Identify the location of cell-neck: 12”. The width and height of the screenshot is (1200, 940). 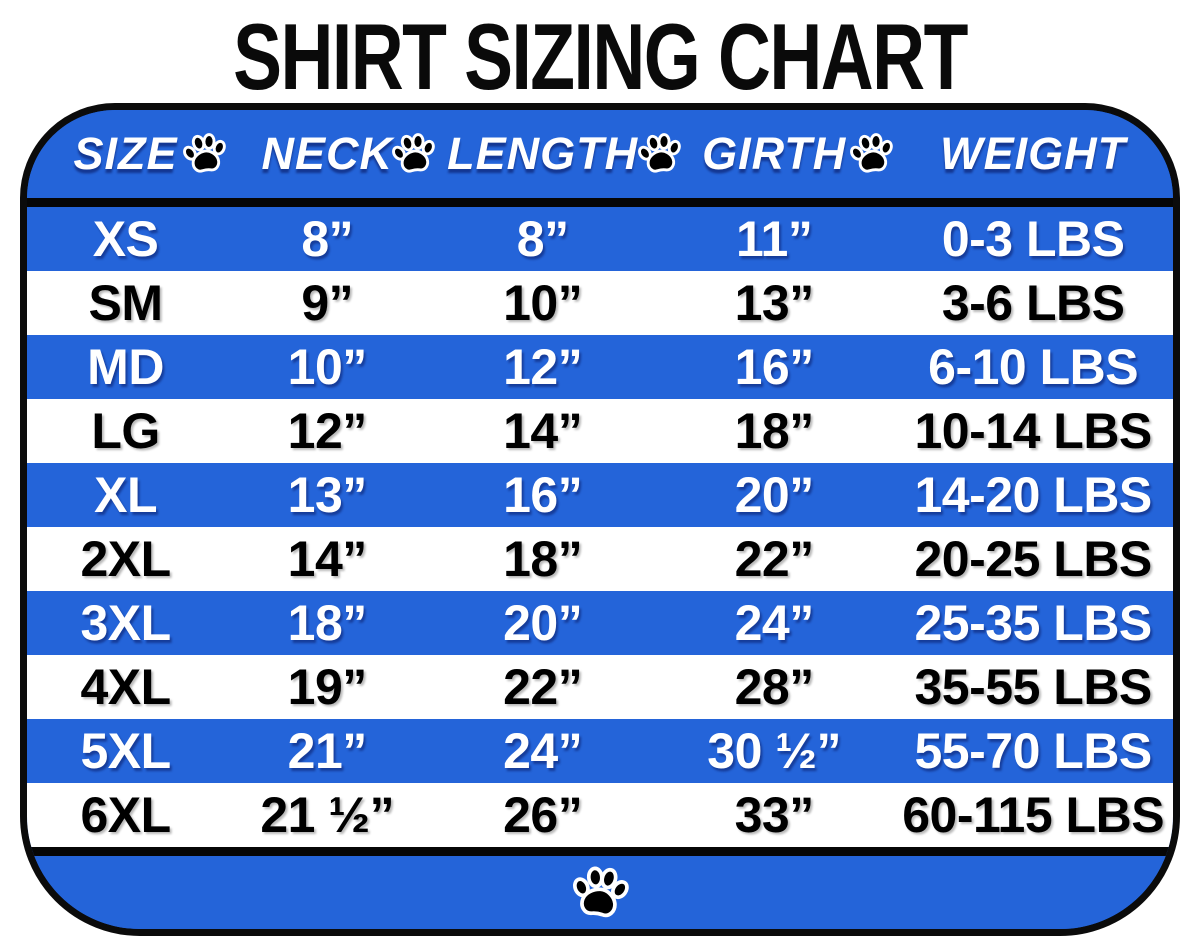
(327, 431).